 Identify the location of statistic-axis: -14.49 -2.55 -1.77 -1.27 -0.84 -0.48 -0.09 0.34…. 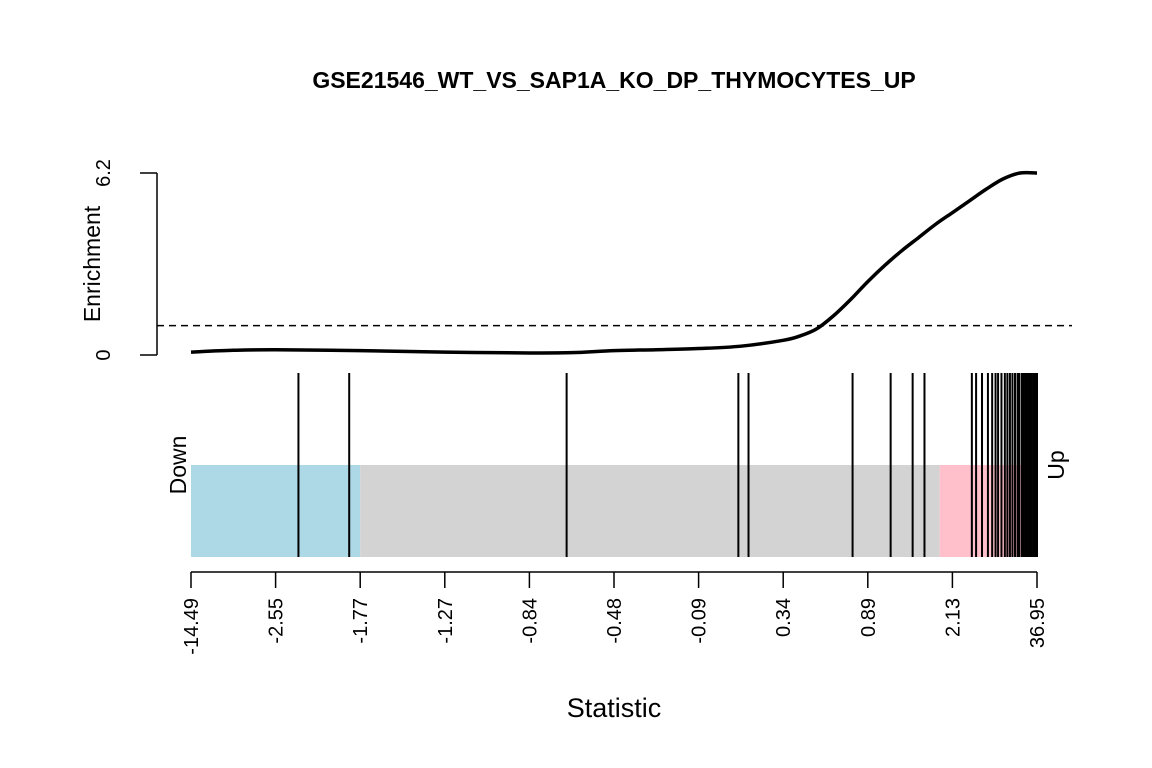
(615, 647).